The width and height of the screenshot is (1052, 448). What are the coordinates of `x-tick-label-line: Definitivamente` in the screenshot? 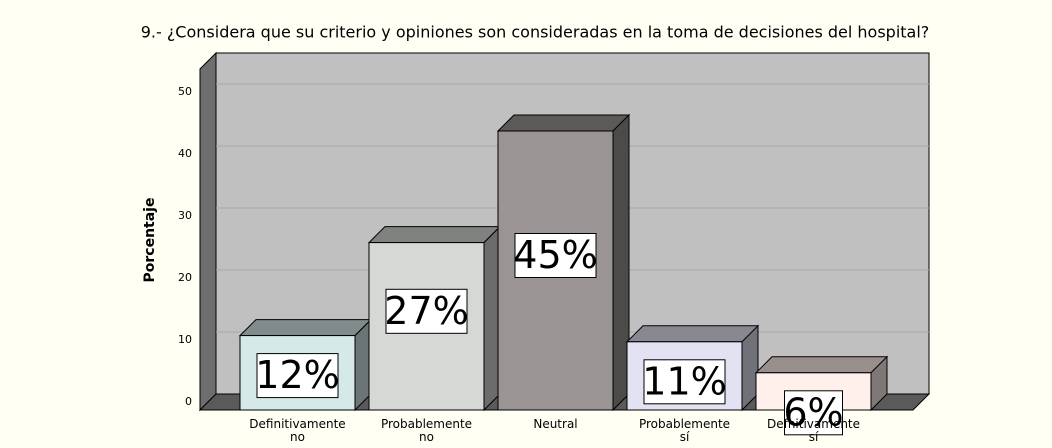 It's located at (297, 424).